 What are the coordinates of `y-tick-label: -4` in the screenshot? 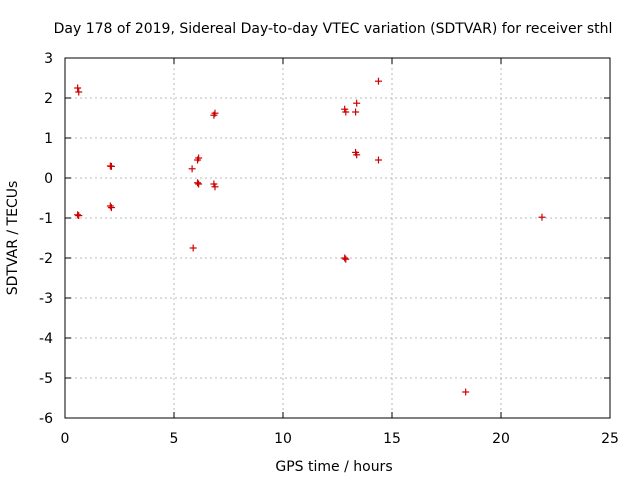 It's located at (46, 339).